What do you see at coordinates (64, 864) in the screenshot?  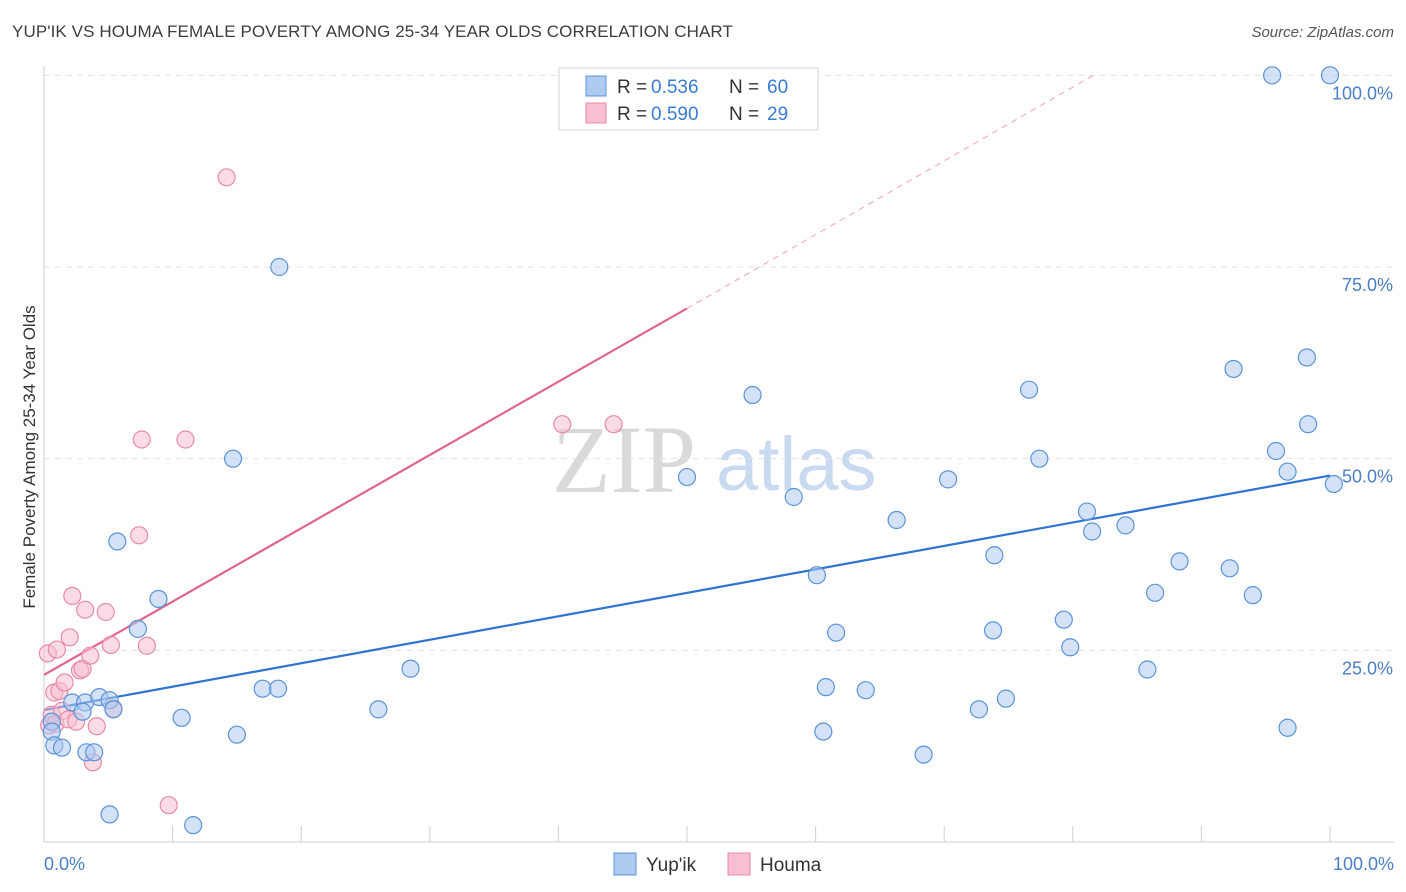 I see `x-tick-label-min: 0.0%` at bounding box center [64, 864].